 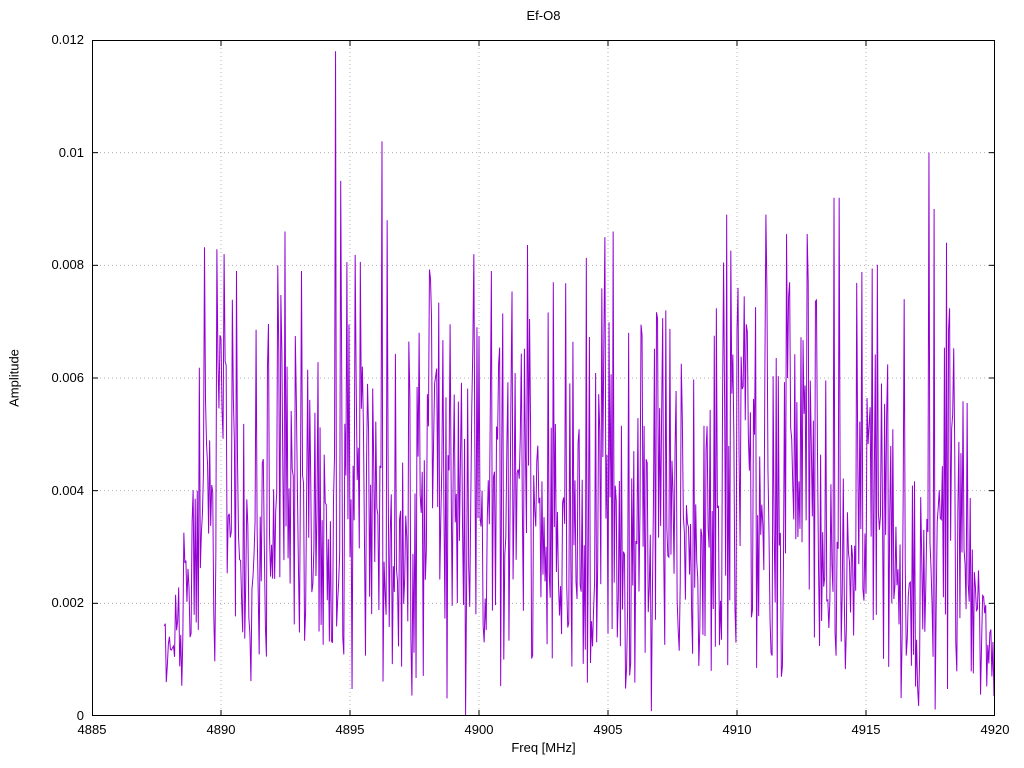 I want to click on y-tick-label: 0.008, so click(x=67, y=265).